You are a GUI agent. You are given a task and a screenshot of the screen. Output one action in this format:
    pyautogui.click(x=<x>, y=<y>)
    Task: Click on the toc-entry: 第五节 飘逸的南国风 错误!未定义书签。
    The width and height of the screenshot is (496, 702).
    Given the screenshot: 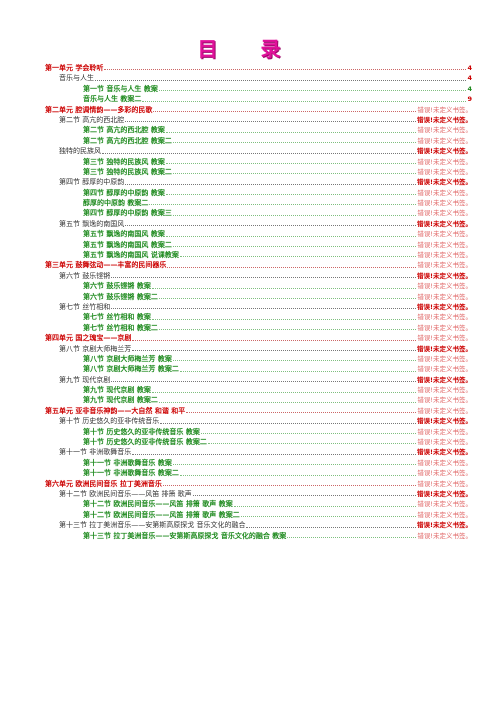 What is the action you would take?
    pyautogui.click(x=258, y=224)
    